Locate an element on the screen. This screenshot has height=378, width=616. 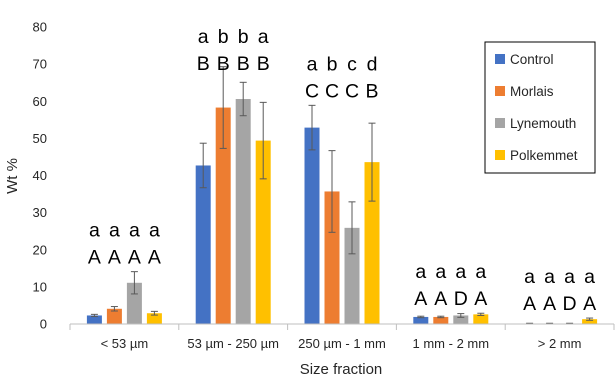
y-tick-label: 80 is located at coordinates (40, 27).